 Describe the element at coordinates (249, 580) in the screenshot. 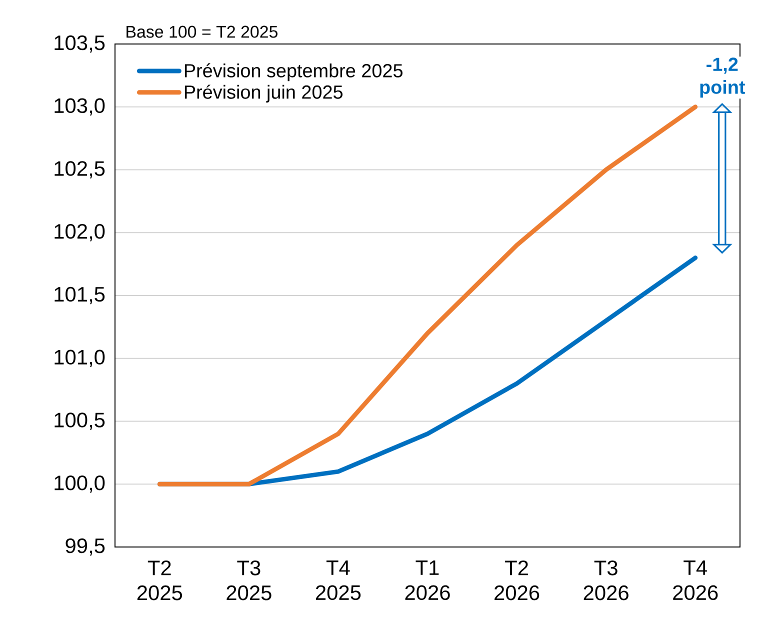

I see `x-tick-label: T3 2025` at that location.